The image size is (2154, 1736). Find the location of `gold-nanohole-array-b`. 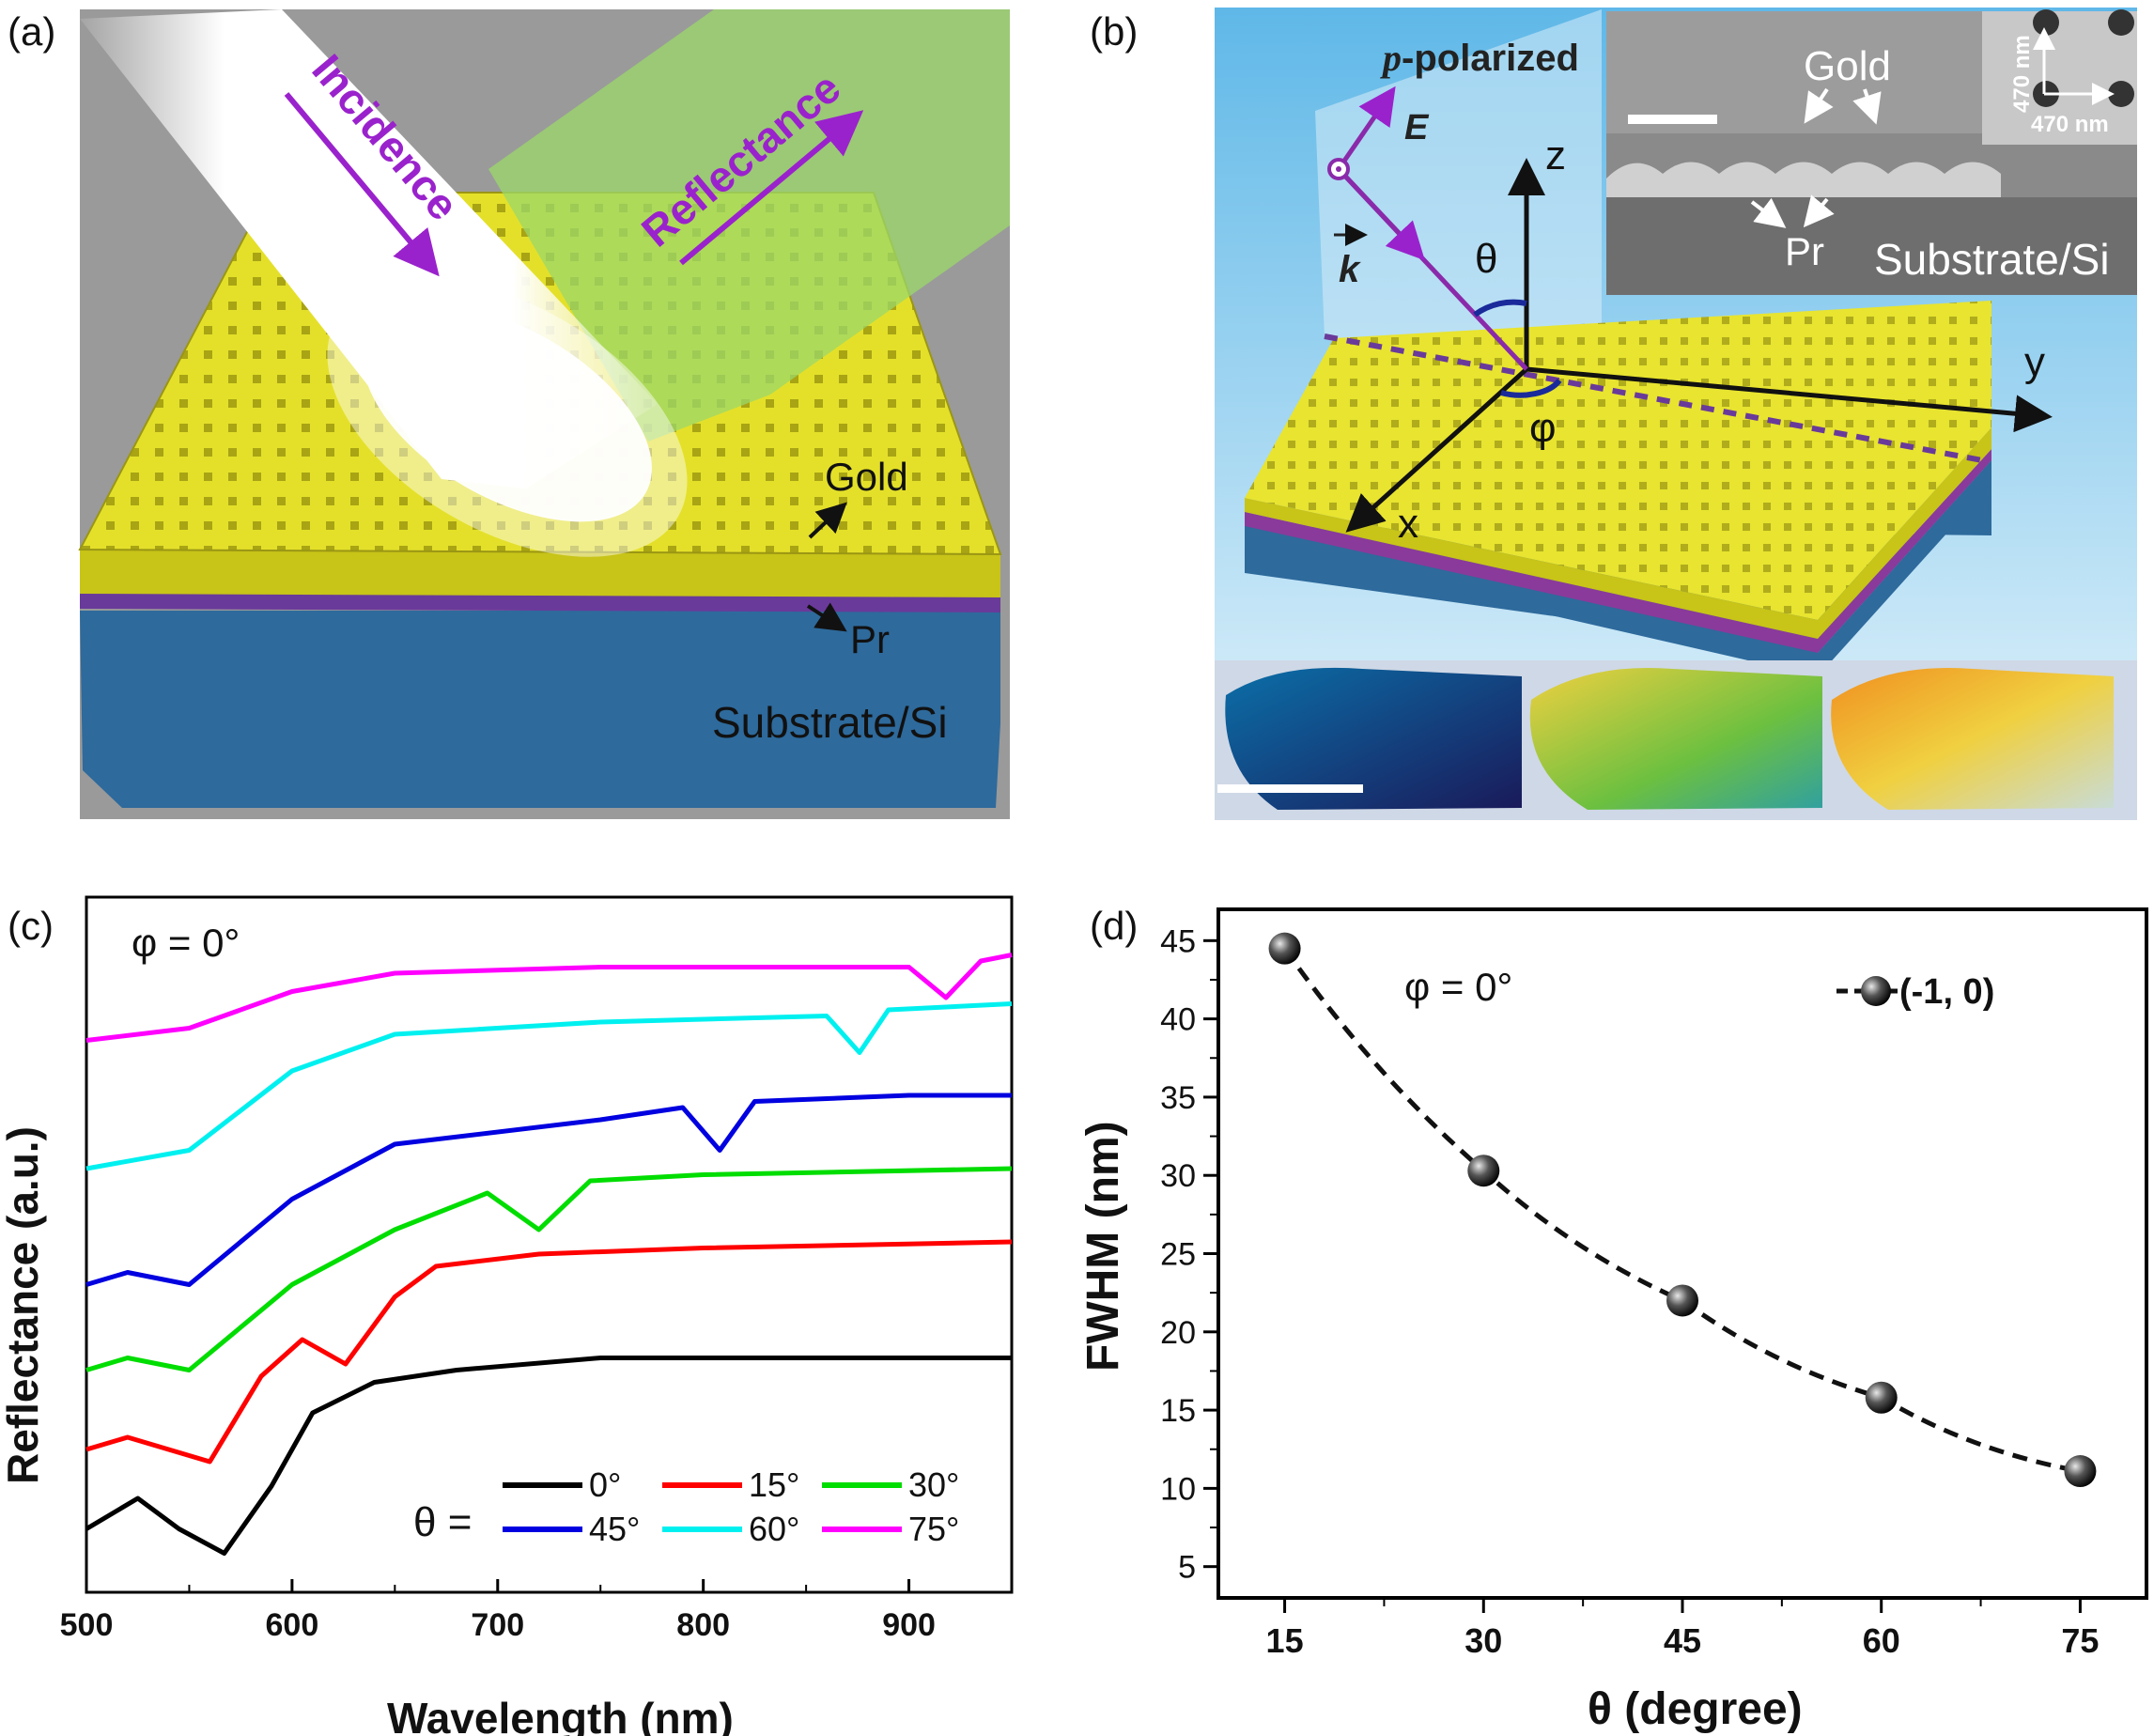

gold-nanohole-array-b is located at coordinates (1618, 460).